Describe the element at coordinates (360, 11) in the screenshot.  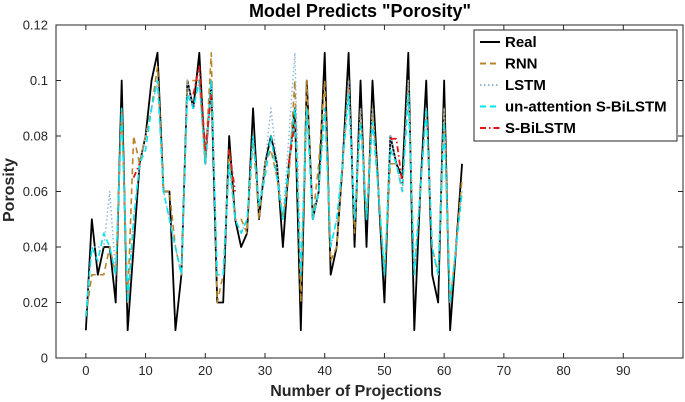
I see `chart-title: Model Predicts "Porosity"` at that location.